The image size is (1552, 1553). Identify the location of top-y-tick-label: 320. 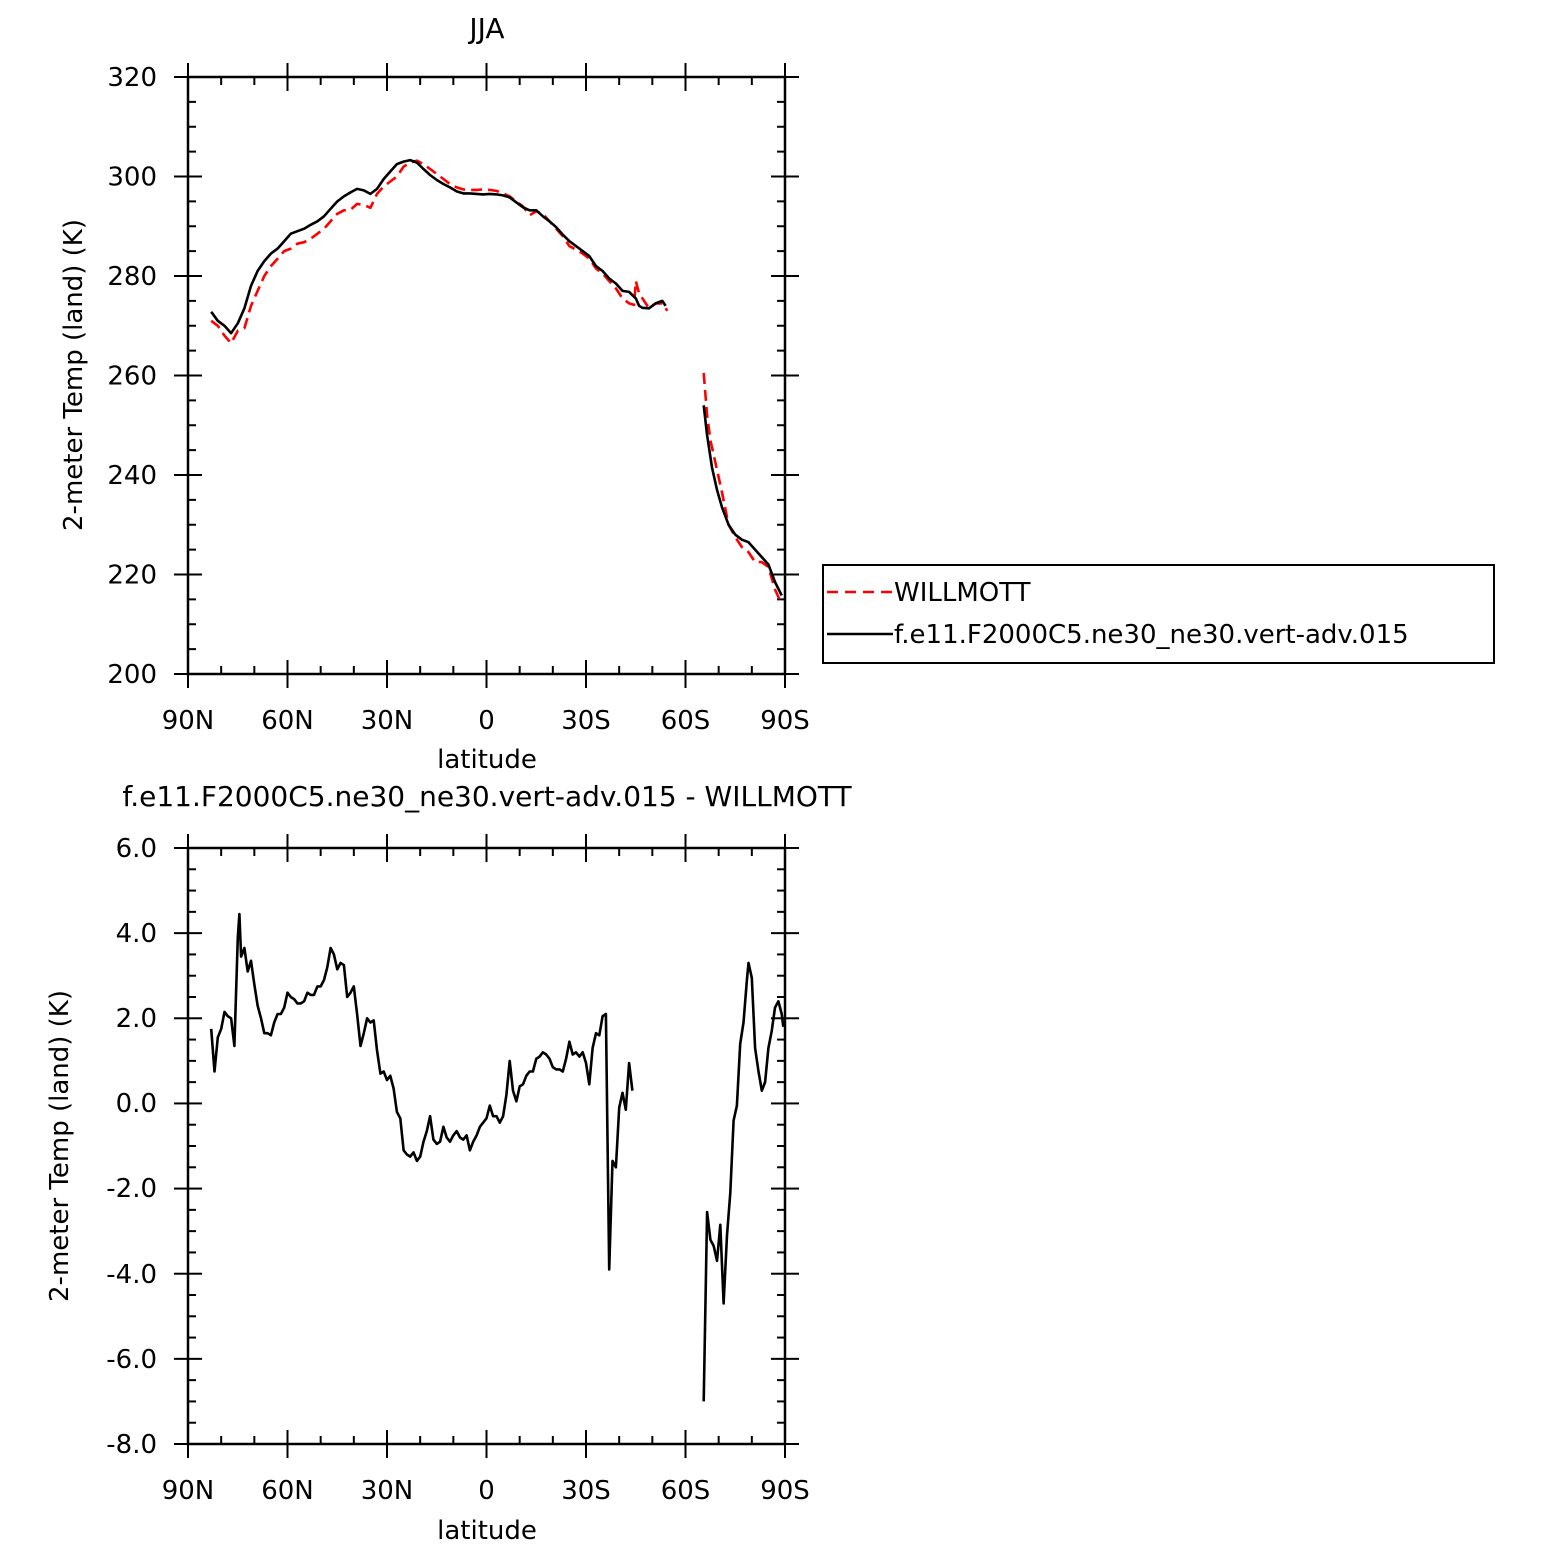
(132, 78).